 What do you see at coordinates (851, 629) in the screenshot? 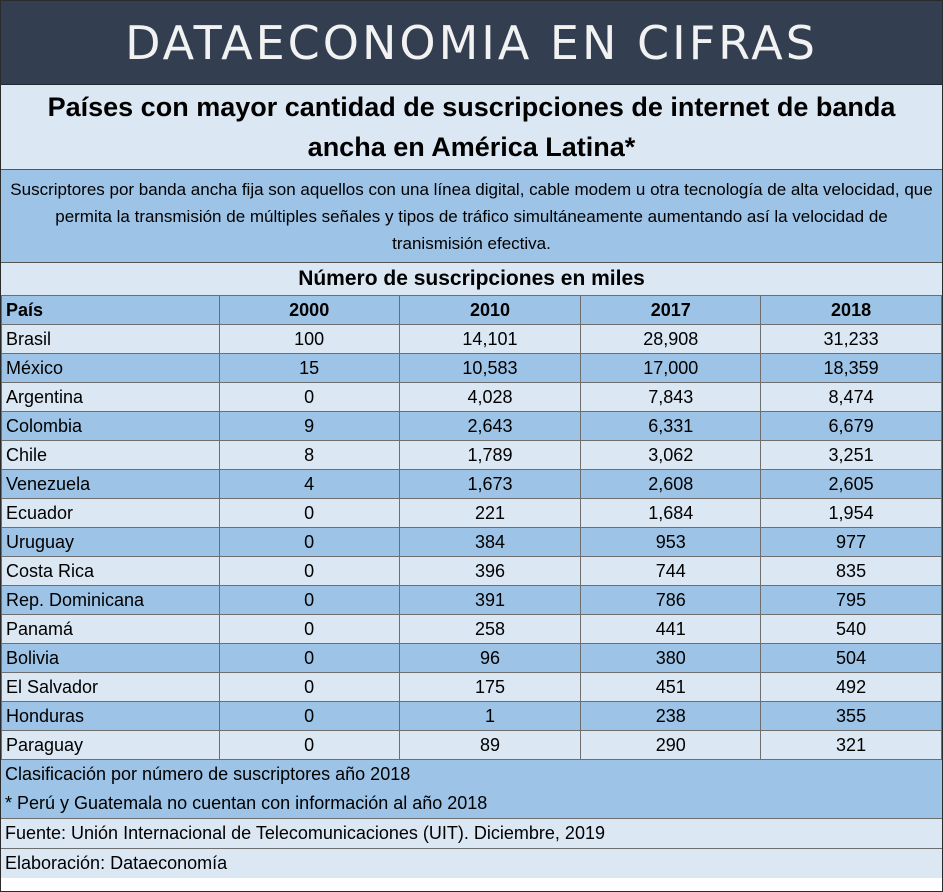
I see `value-cell-2018: 540` at bounding box center [851, 629].